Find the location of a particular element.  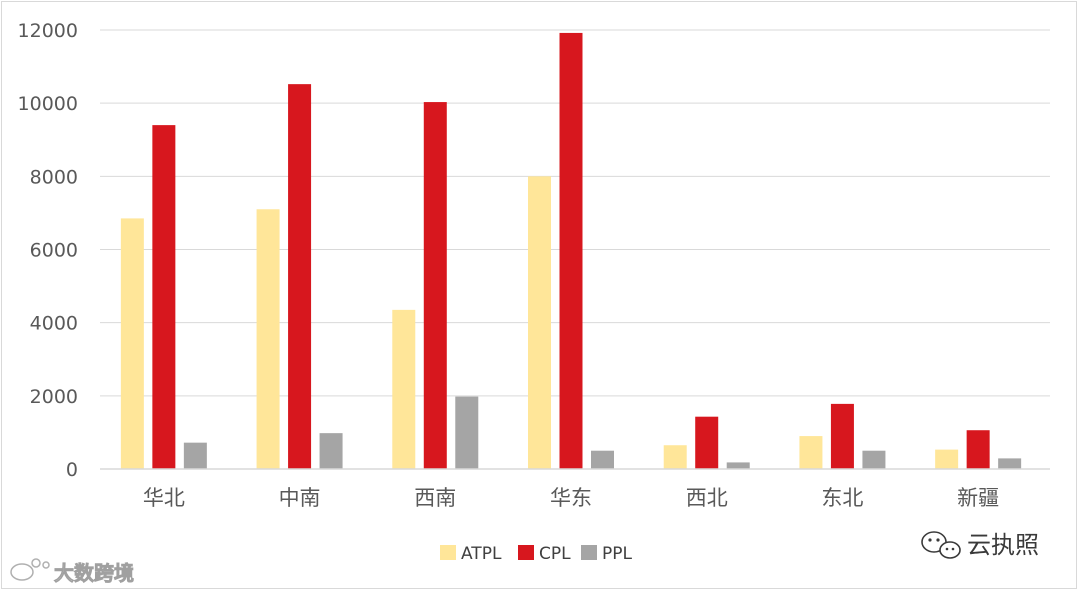

watermark-right: 云执照 is located at coordinates (980, 545).